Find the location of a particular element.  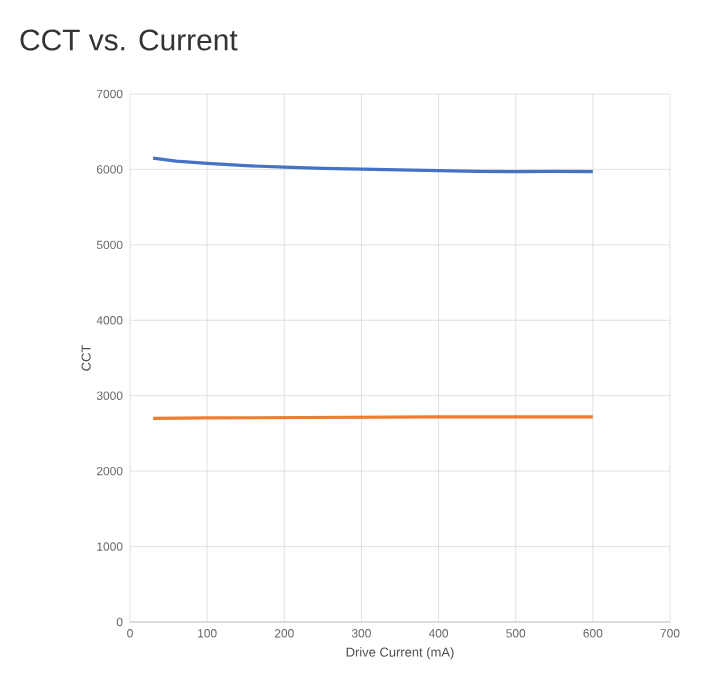

chart-title: CCT vs. Current is located at coordinates (129, 40).